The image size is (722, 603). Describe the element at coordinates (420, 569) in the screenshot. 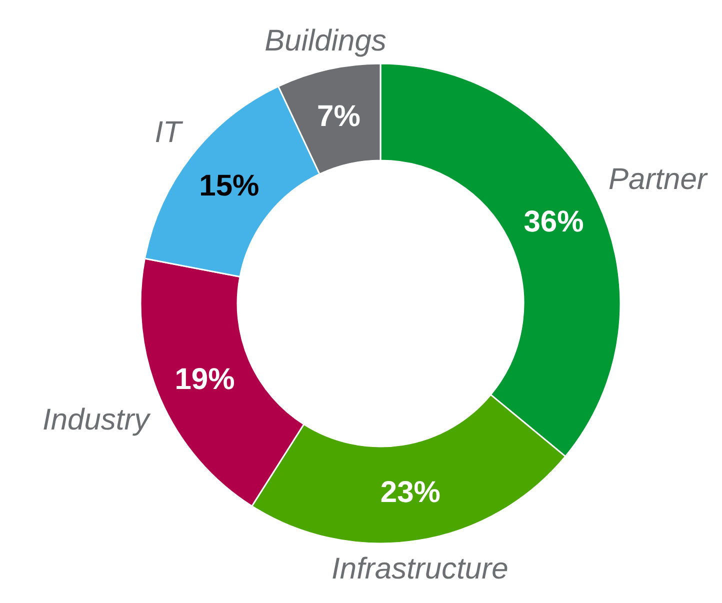

I see `slice-label: Infrastructure` at that location.